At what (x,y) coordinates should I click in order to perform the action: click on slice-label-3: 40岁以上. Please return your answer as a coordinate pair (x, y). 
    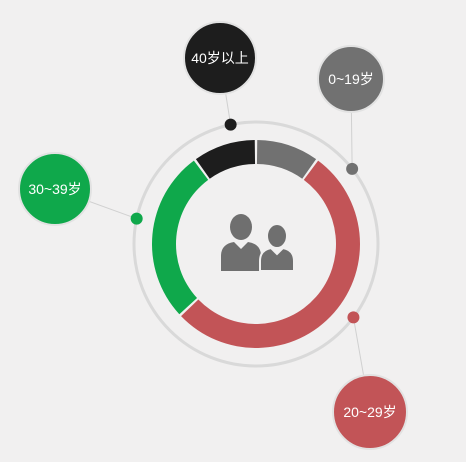
    Looking at the image, I should click on (220, 58).